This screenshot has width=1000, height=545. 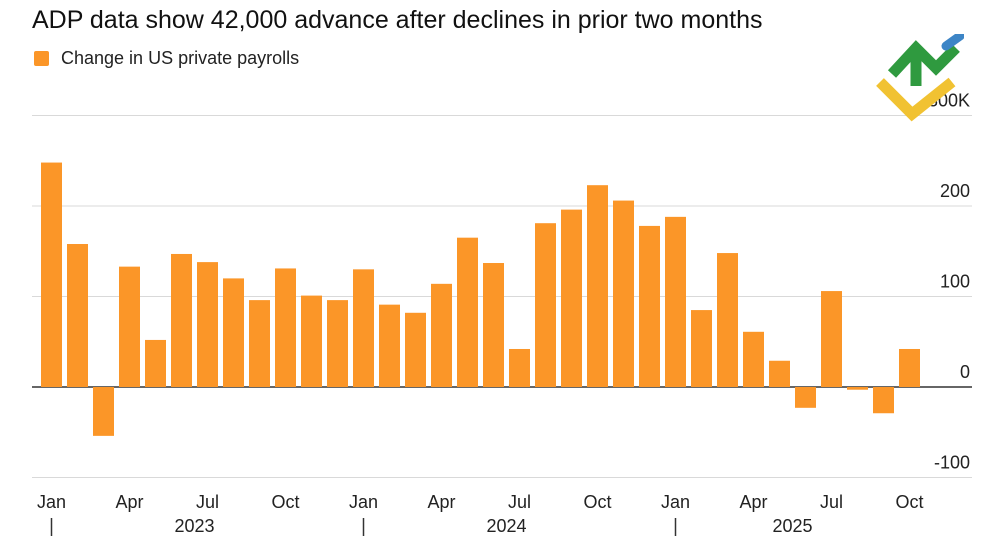 What do you see at coordinates (965, 372) in the screenshot?
I see `y-tick-label: 0` at bounding box center [965, 372].